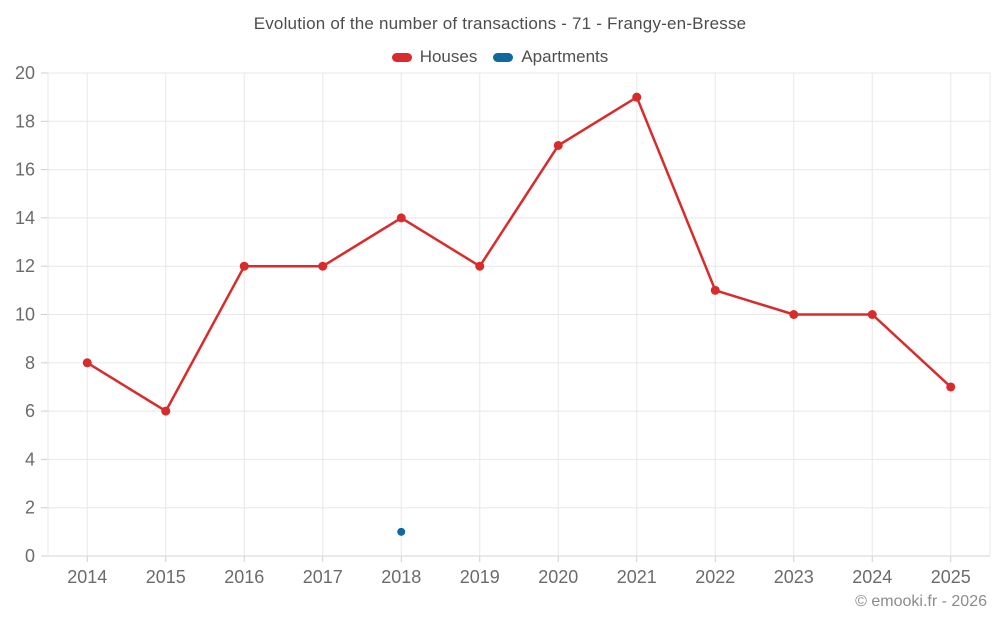 This screenshot has height=625, width=1000. What do you see at coordinates (87, 363) in the screenshot?
I see `data-point-houses-2014` at bounding box center [87, 363].